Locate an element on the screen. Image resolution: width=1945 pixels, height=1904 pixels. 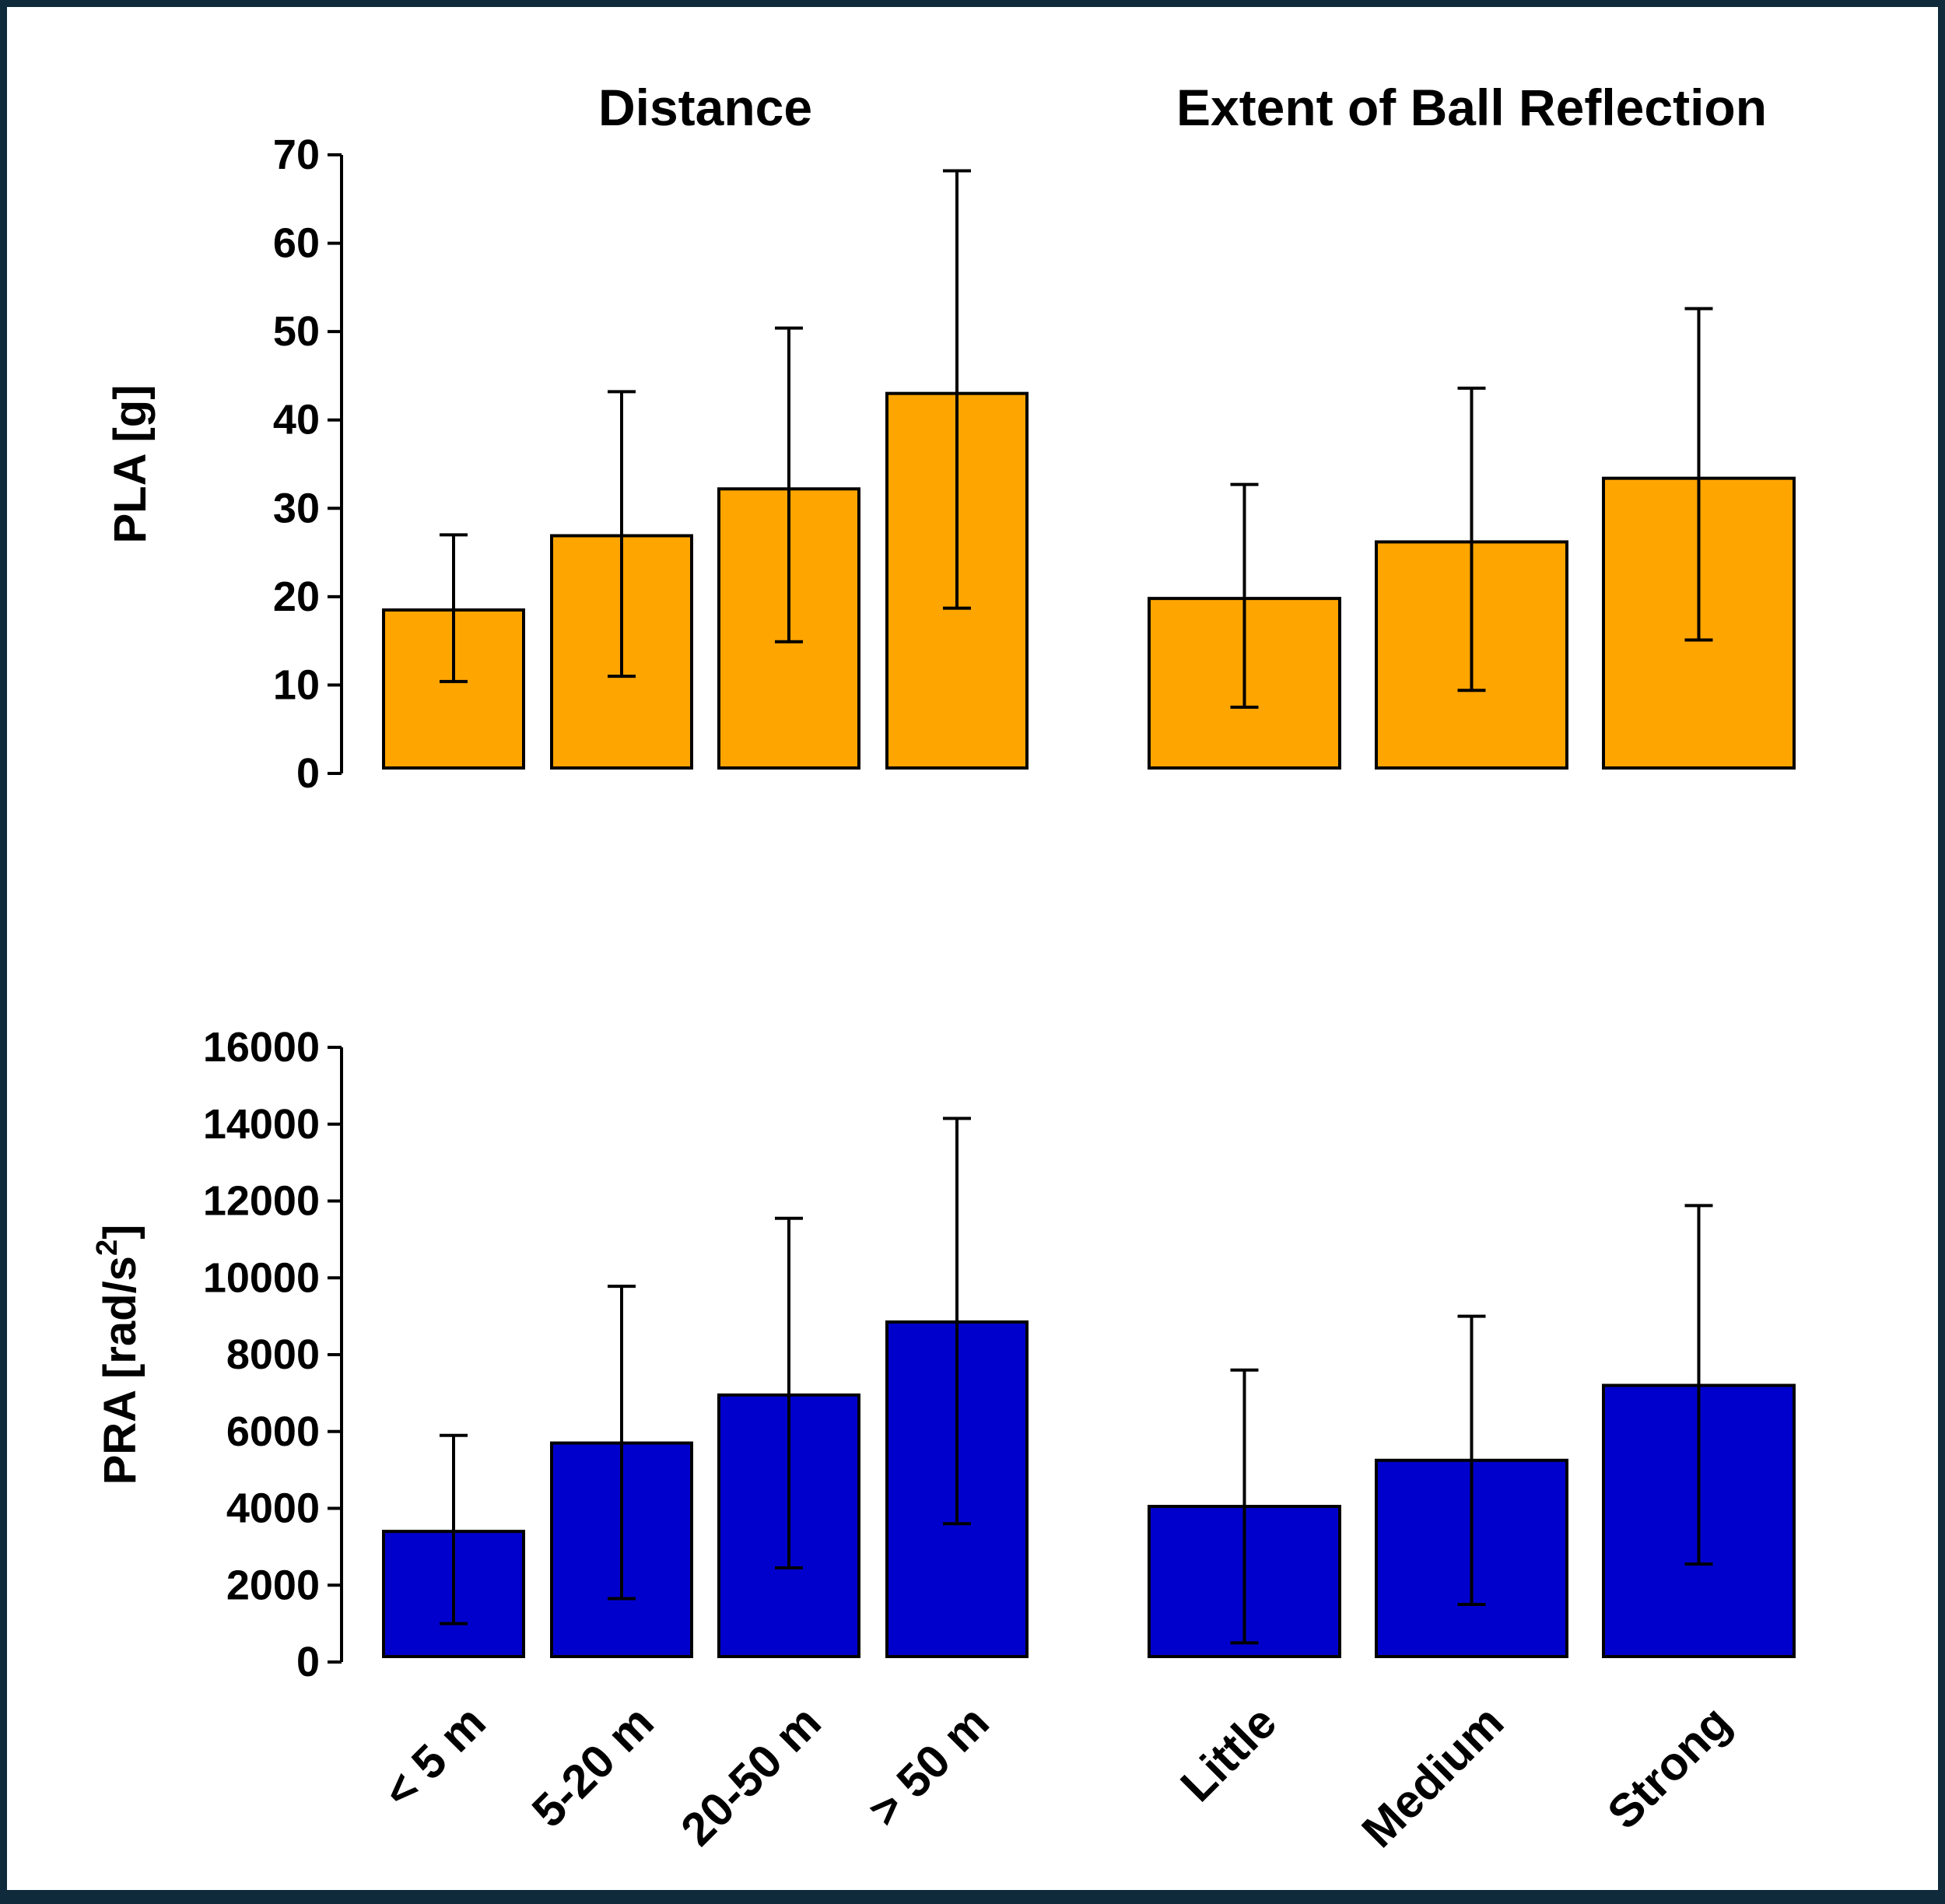
y-tick-label: 20 is located at coordinates (296, 596).